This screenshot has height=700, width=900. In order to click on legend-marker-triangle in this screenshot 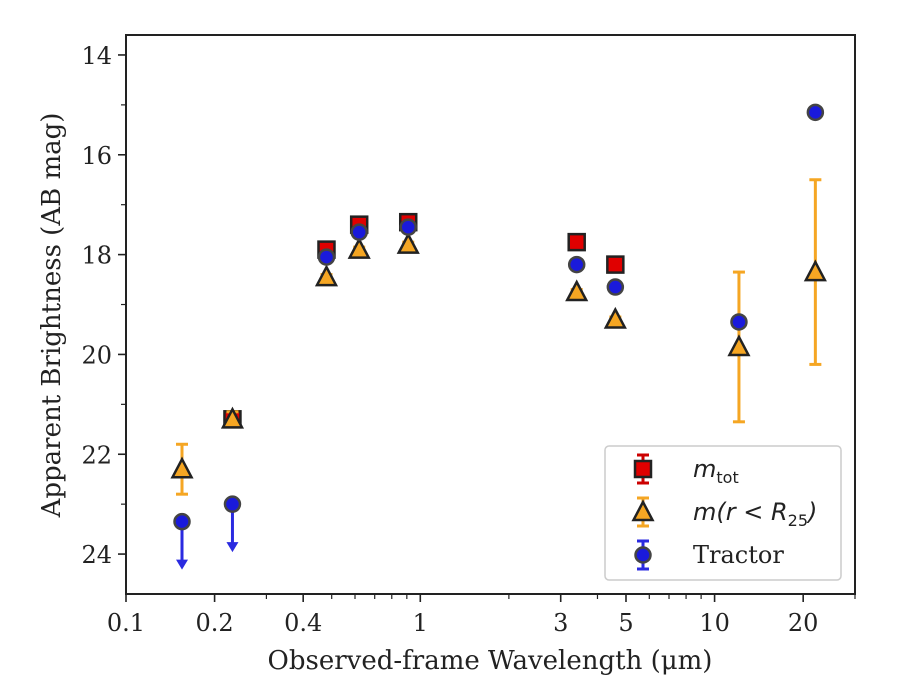, I will do `click(643, 510)`.